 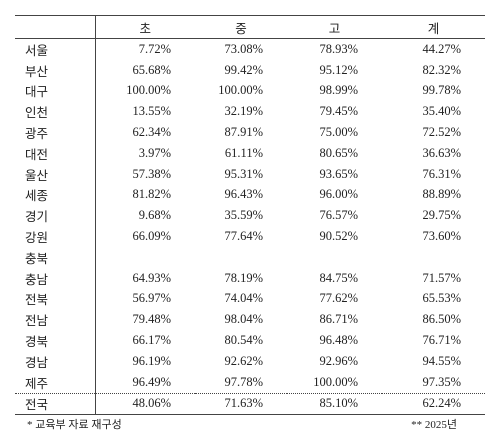 I want to click on table-row: 전남 79.48% 98.04% 86.71% 86.50%, so click(x=250, y=320).